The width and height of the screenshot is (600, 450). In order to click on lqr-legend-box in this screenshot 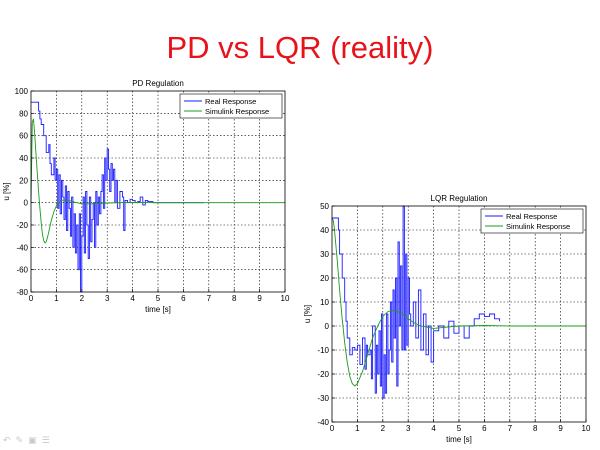, I will do `click(532, 221)`.